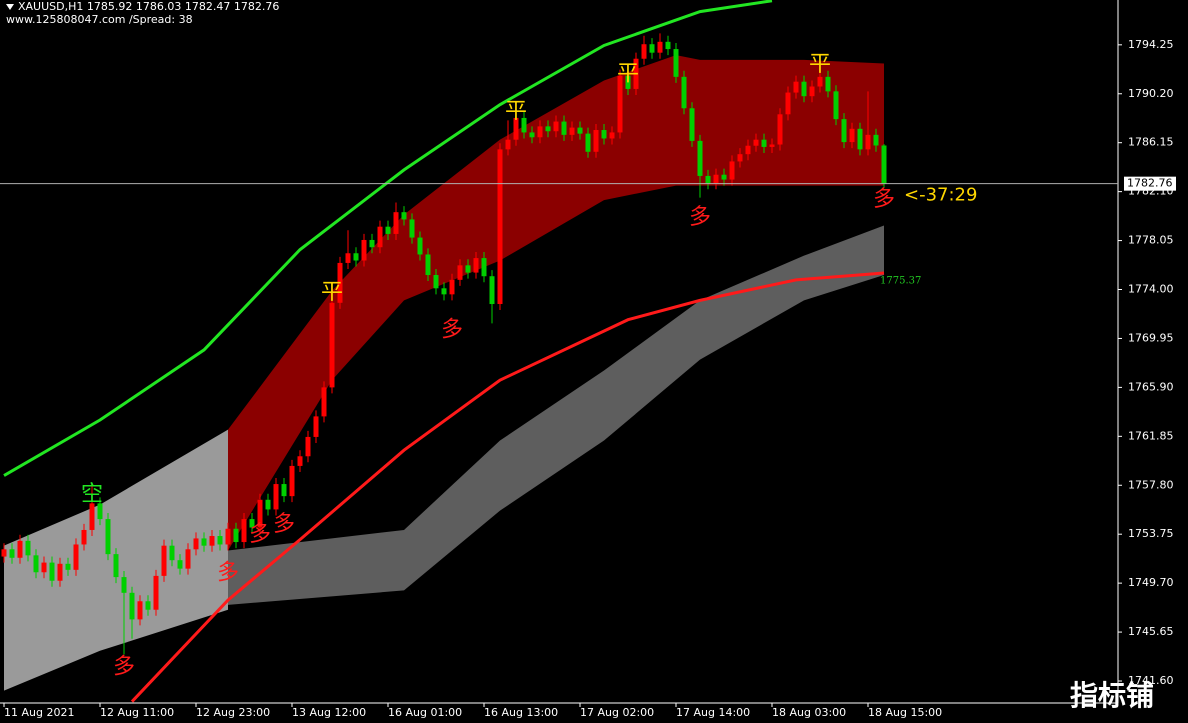  I want to click on x-tick-label: 17 Aug 14:00, so click(713, 712).